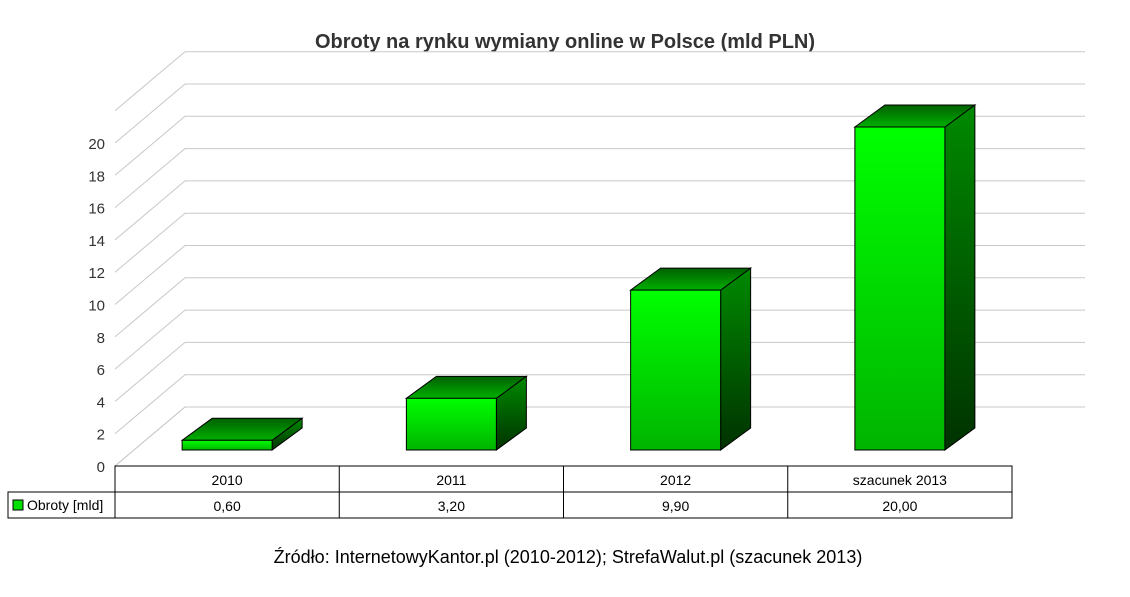 This screenshot has width=1130, height=597. I want to click on data-label: 3,20, so click(451, 506).